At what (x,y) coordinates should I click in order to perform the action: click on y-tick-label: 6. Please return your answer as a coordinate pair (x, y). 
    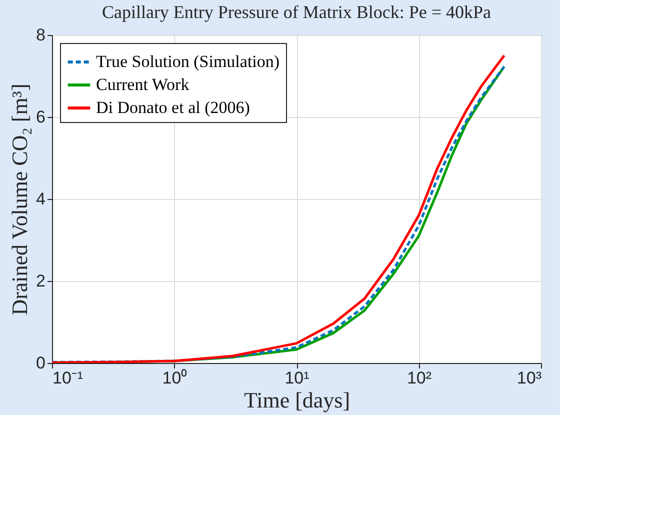
    Looking at the image, I should click on (41, 117).